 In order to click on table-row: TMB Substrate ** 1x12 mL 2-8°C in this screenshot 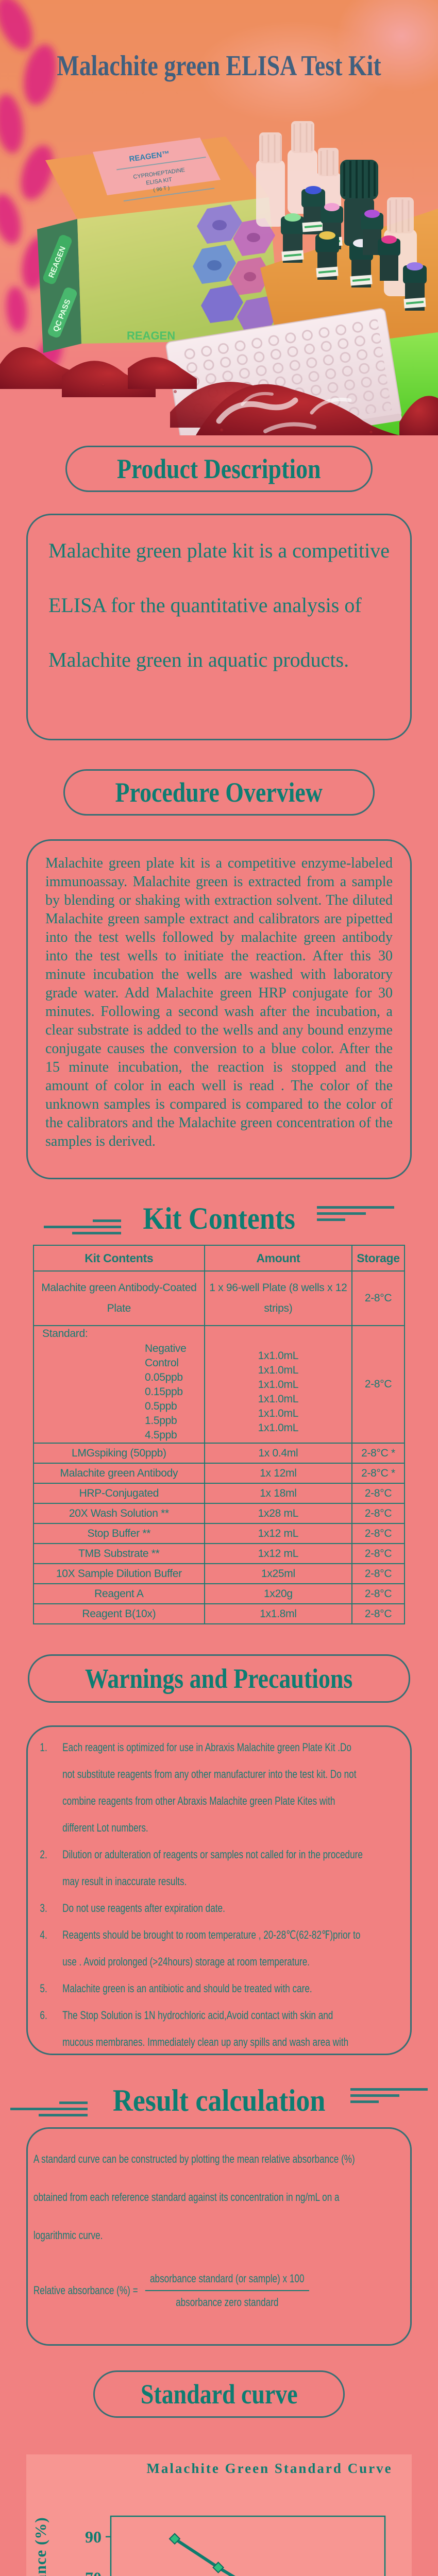, I will do `click(219, 1553)`.